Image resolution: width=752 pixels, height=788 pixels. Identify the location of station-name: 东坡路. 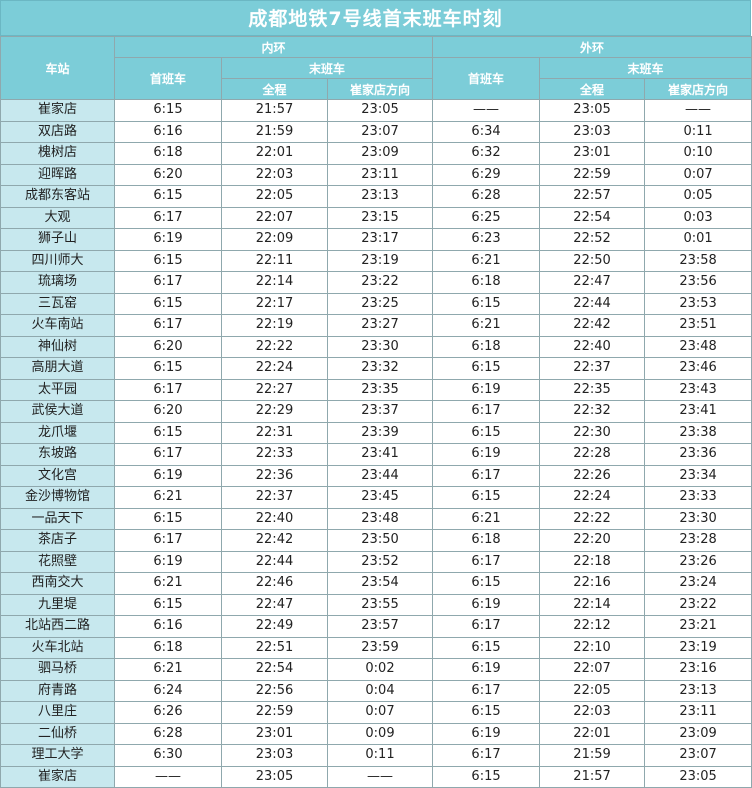
(57, 454).